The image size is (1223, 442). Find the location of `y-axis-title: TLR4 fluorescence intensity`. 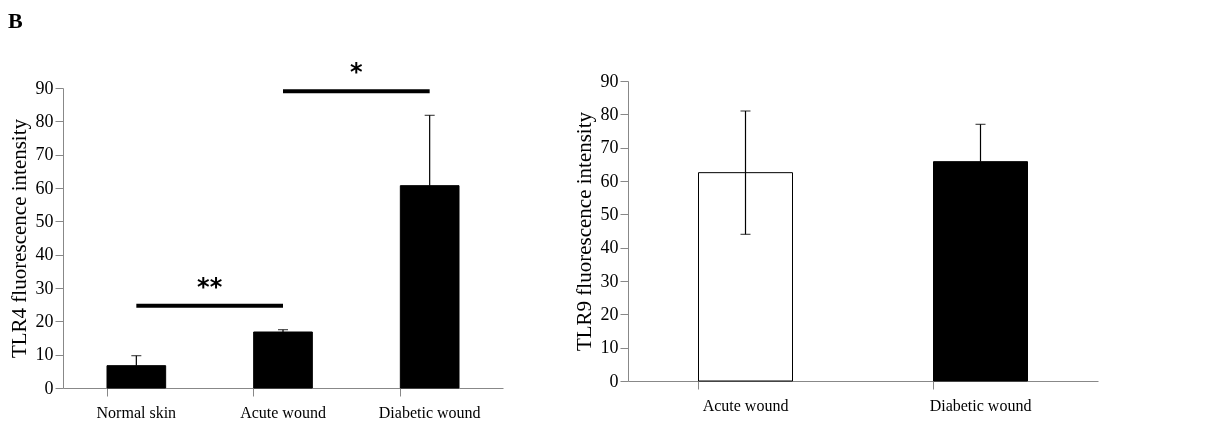

y-axis-title: TLR4 fluorescence intensity is located at coordinates (18, 238).